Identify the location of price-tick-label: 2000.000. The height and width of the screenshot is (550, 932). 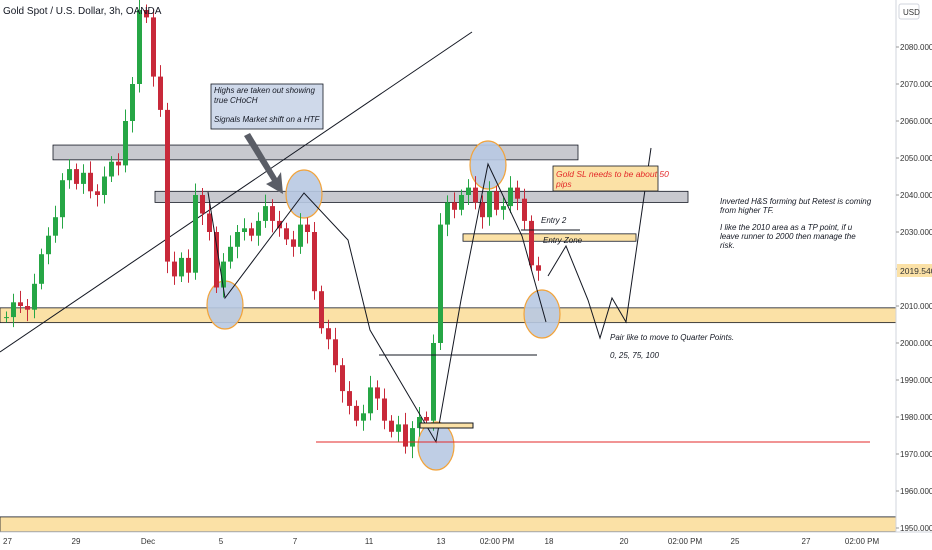
(916, 343).